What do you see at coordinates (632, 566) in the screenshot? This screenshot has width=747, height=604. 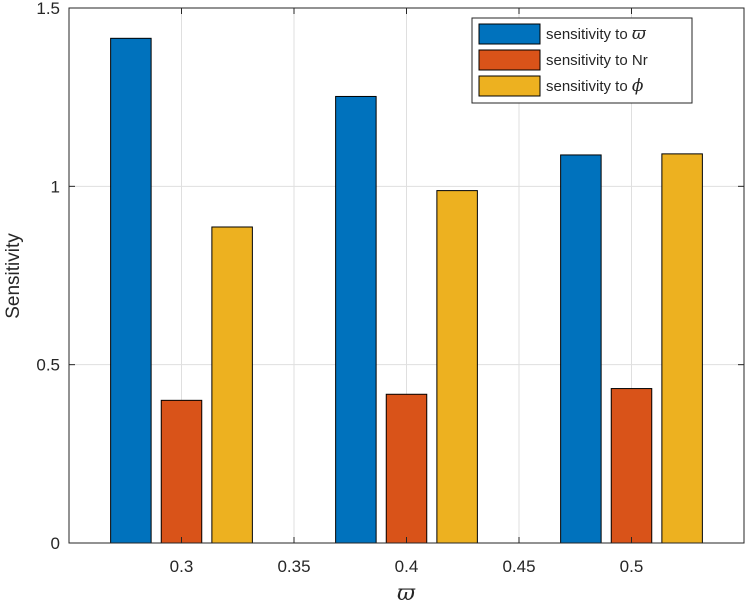 I see `x-tick-label: 0.5` at bounding box center [632, 566].